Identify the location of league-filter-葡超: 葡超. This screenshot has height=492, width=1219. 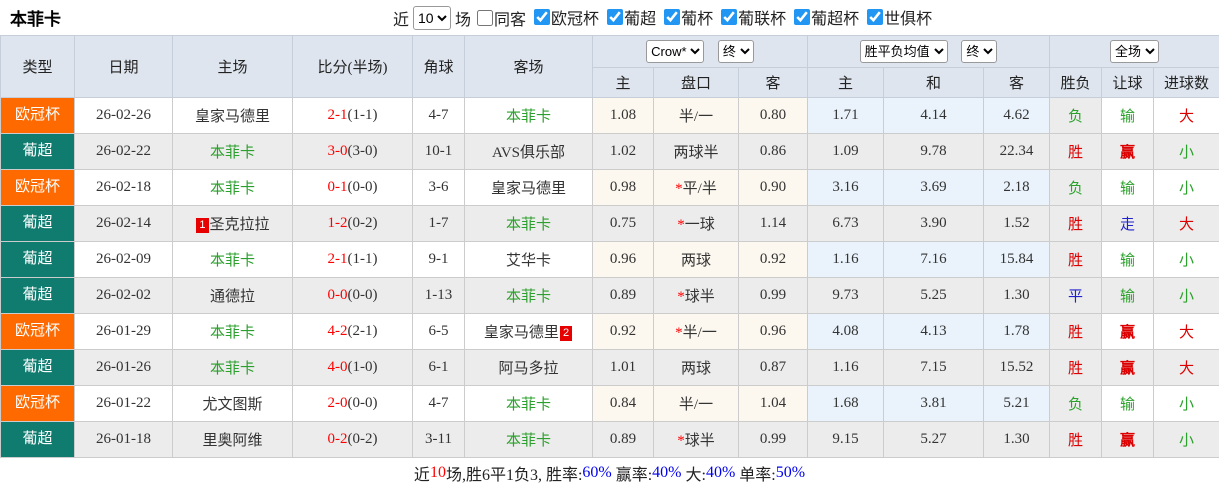
(627, 17).